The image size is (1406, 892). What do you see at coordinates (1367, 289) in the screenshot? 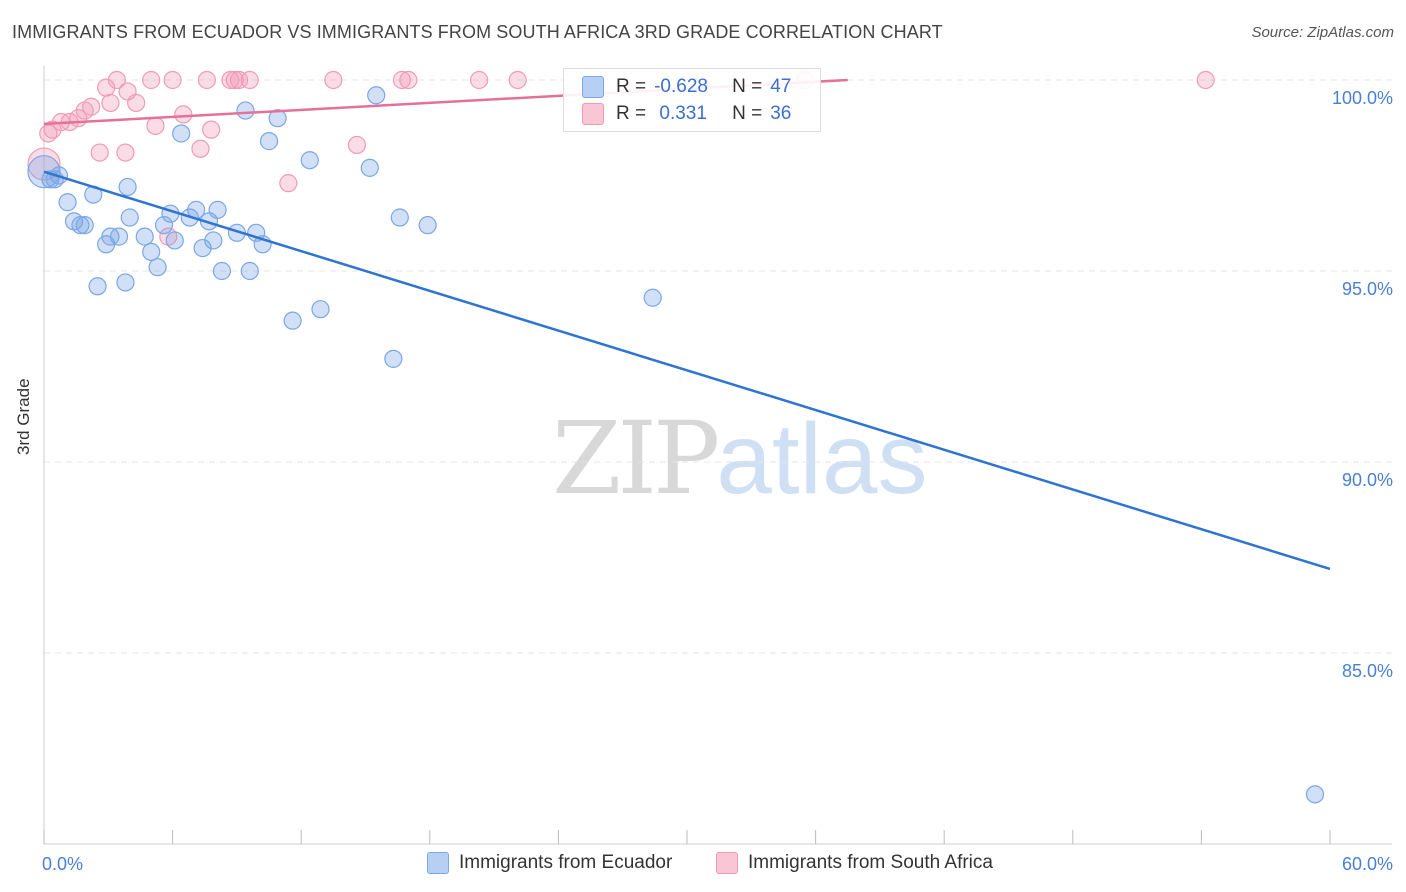
I see `y-tick-label: 95.0%` at bounding box center [1367, 289].